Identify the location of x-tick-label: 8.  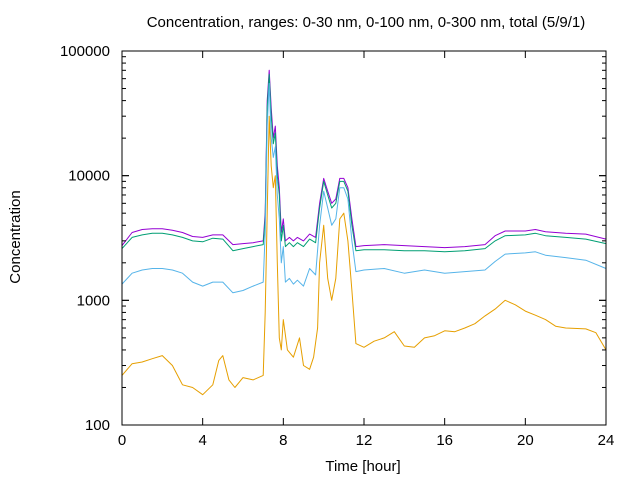
(283, 440).